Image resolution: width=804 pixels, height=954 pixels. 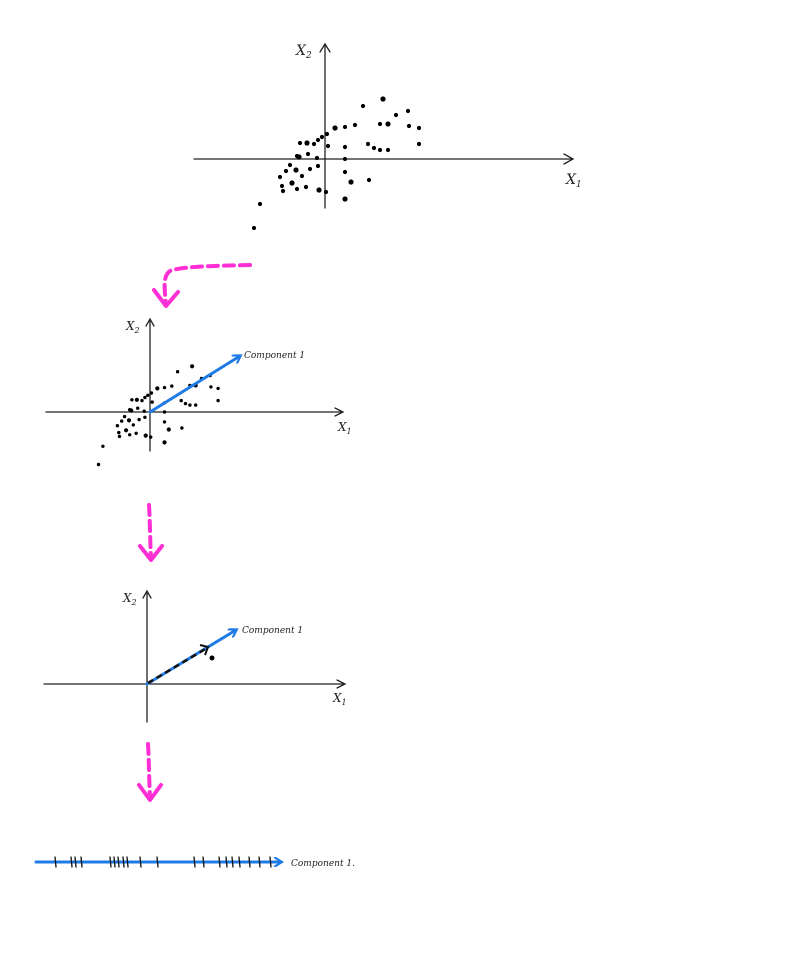 I want to click on x1-arrow-icon, so click(x=341, y=684).